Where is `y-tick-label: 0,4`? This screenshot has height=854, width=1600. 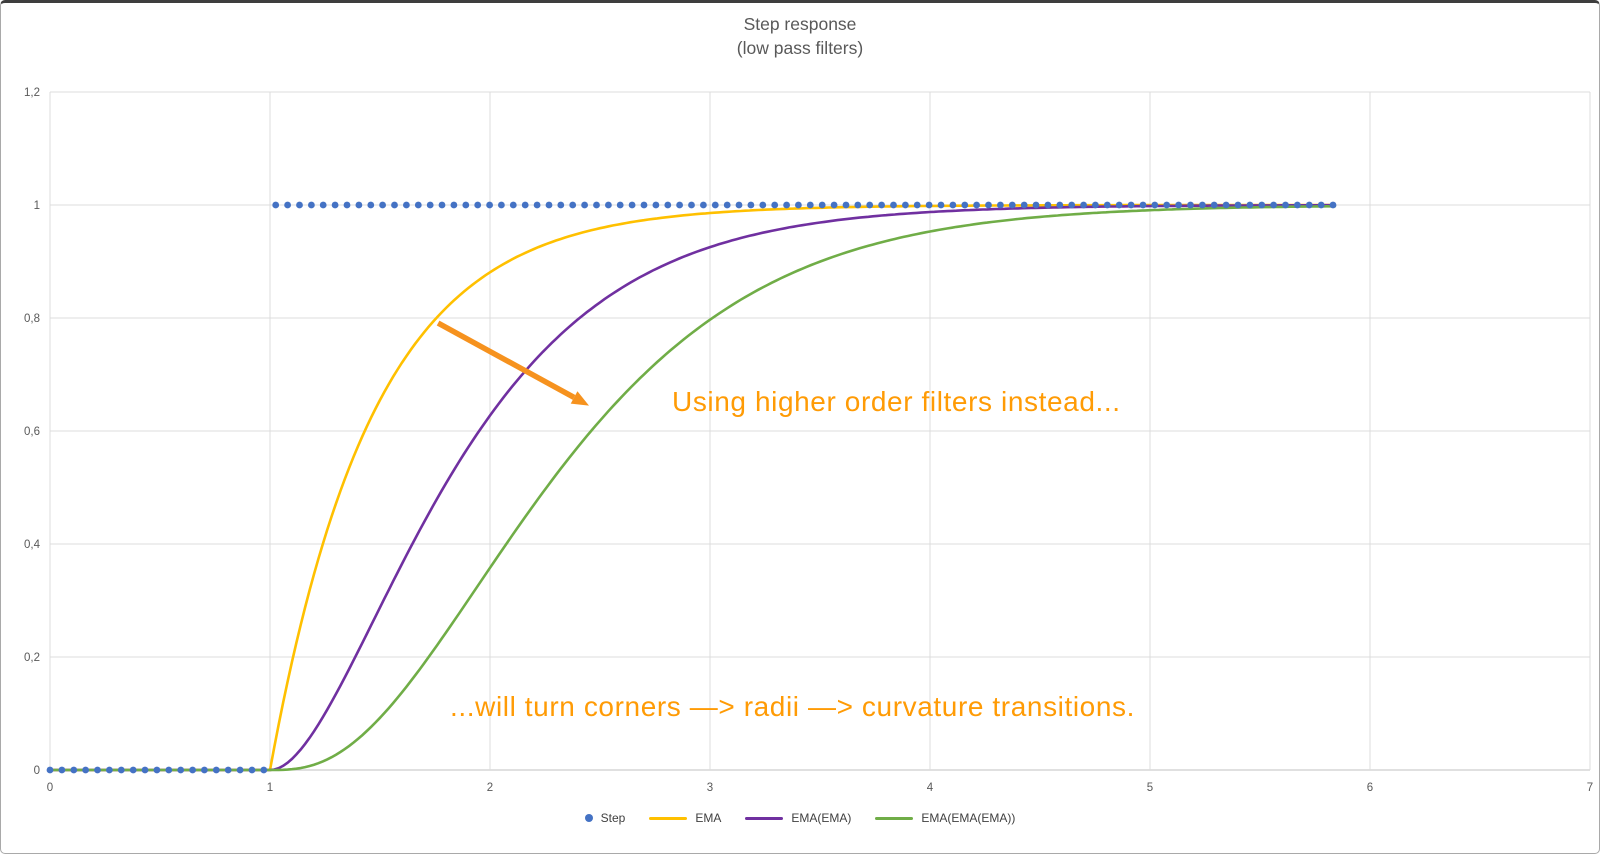 y-tick-label: 0,4 is located at coordinates (32, 545).